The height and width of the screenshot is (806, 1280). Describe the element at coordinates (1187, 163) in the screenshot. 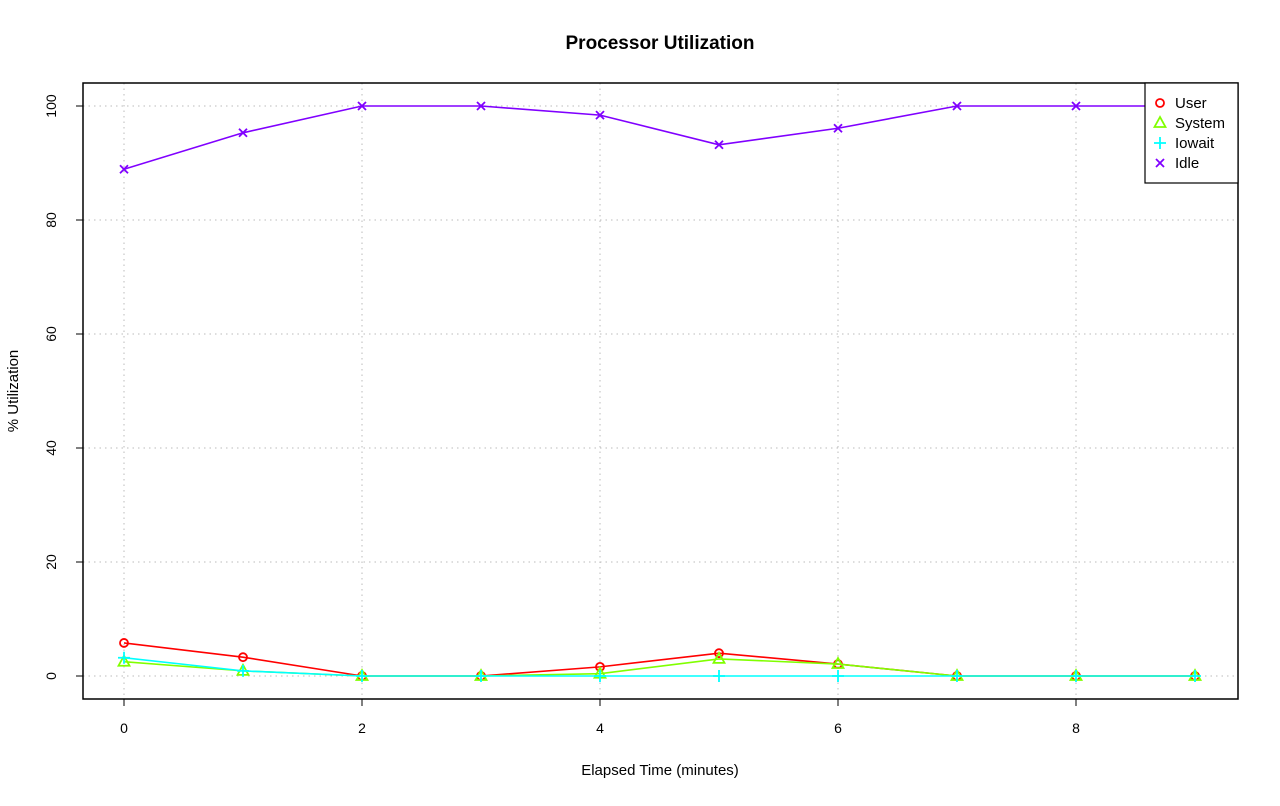

I see `legend-label-idle: Idle` at that location.